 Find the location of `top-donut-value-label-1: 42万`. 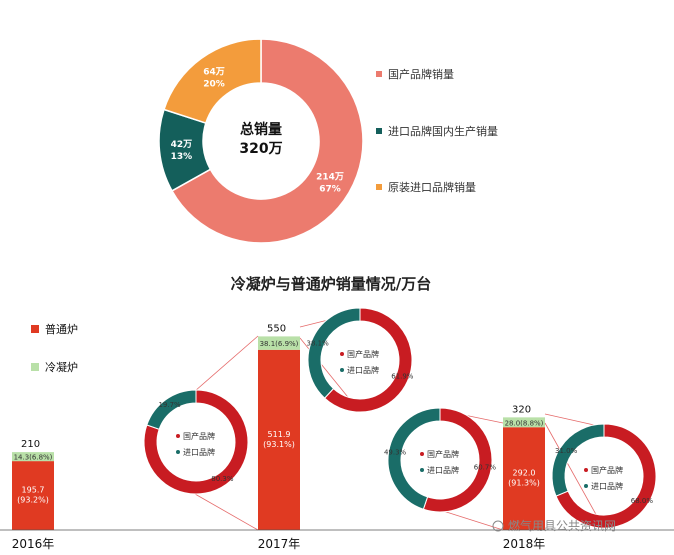

top-donut-value-label-1: 42万 is located at coordinates (182, 144).